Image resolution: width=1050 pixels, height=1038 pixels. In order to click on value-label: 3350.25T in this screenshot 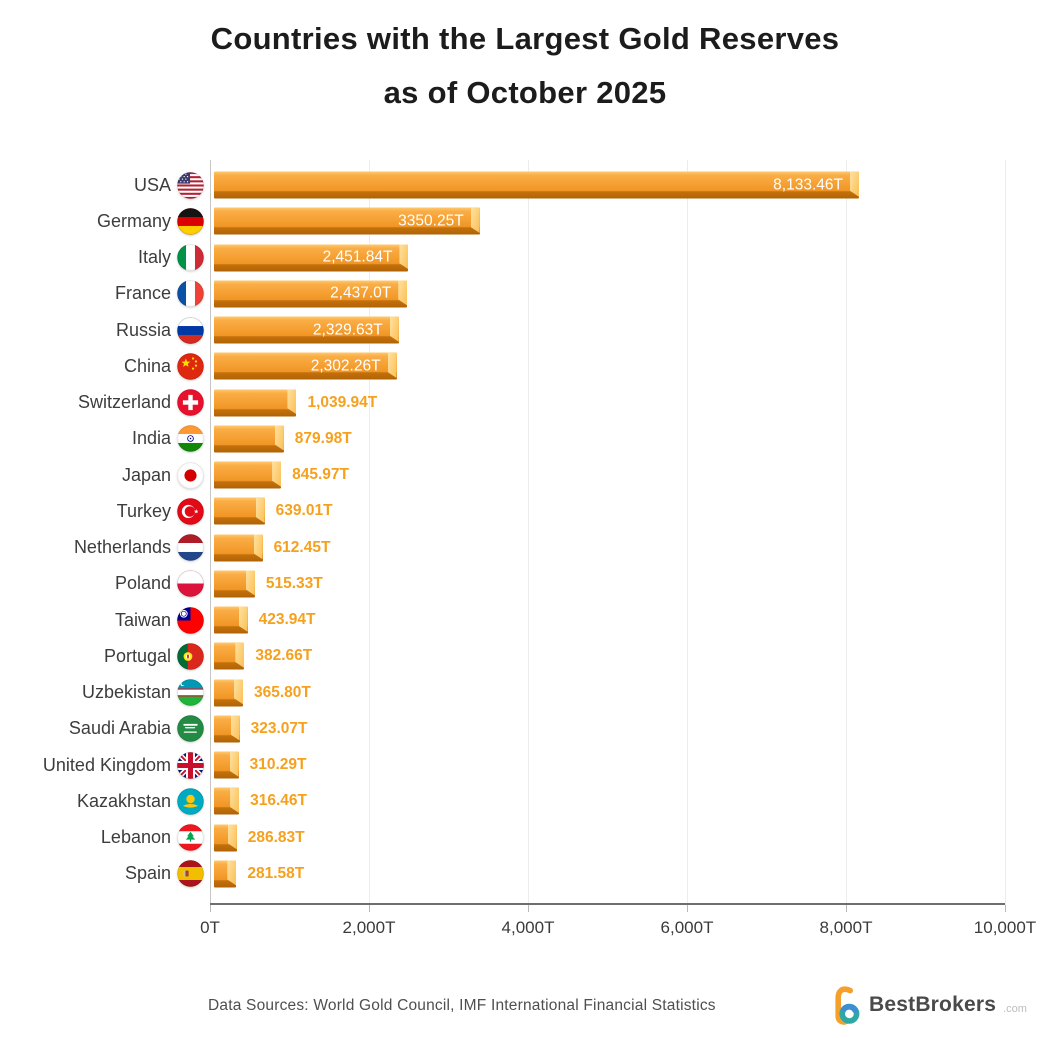, I will do `click(431, 221)`.